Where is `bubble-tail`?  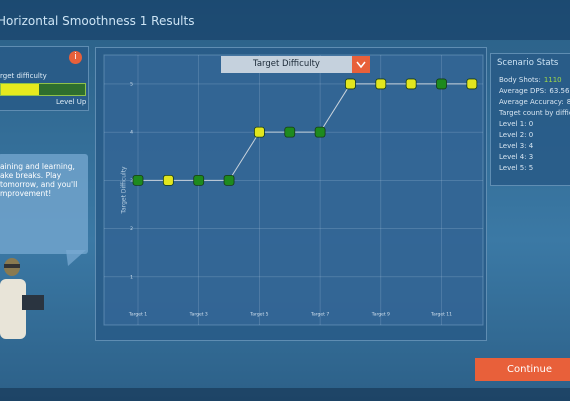 bubble-tail is located at coordinates (76, 258).